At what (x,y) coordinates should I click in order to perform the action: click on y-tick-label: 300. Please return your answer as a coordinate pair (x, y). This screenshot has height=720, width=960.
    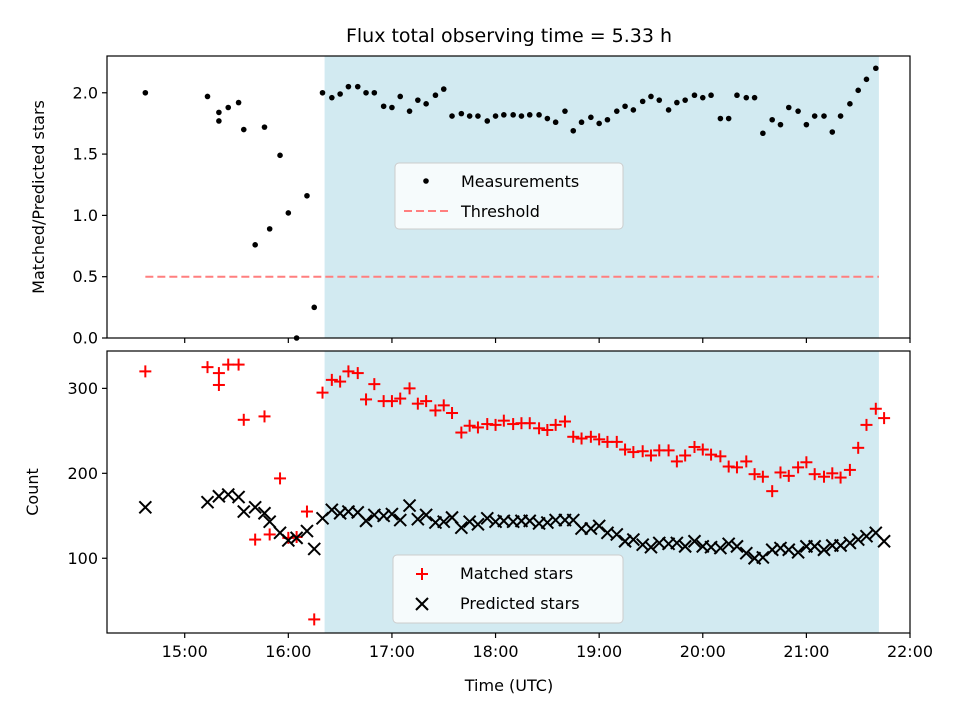
    Looking at the image, I should click on (82, 388).